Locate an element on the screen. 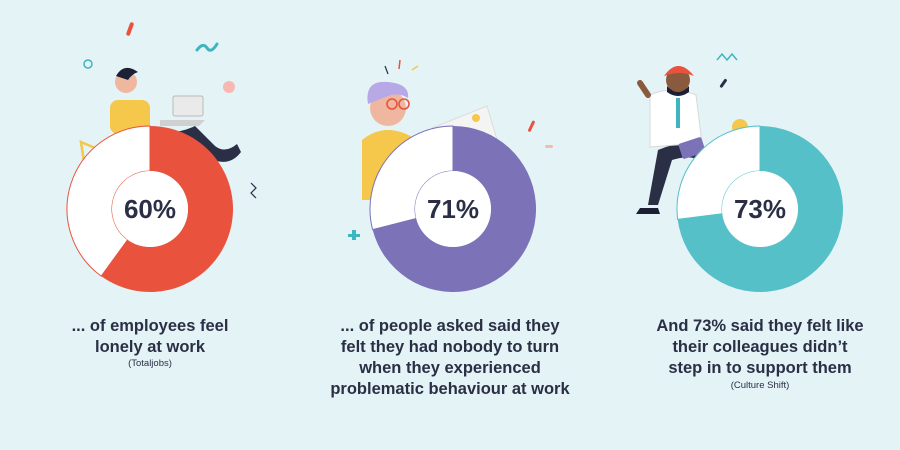 The image size is (900, 450). caption-line: step in to support them is located at coordinates (760, 368).